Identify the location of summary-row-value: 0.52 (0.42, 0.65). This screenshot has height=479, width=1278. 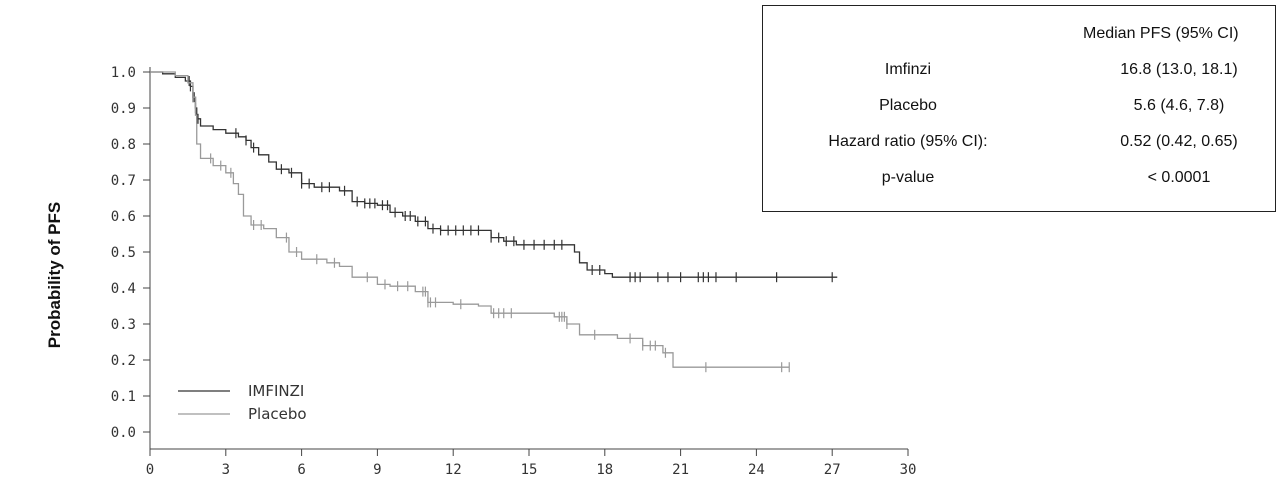
(1179, 141).